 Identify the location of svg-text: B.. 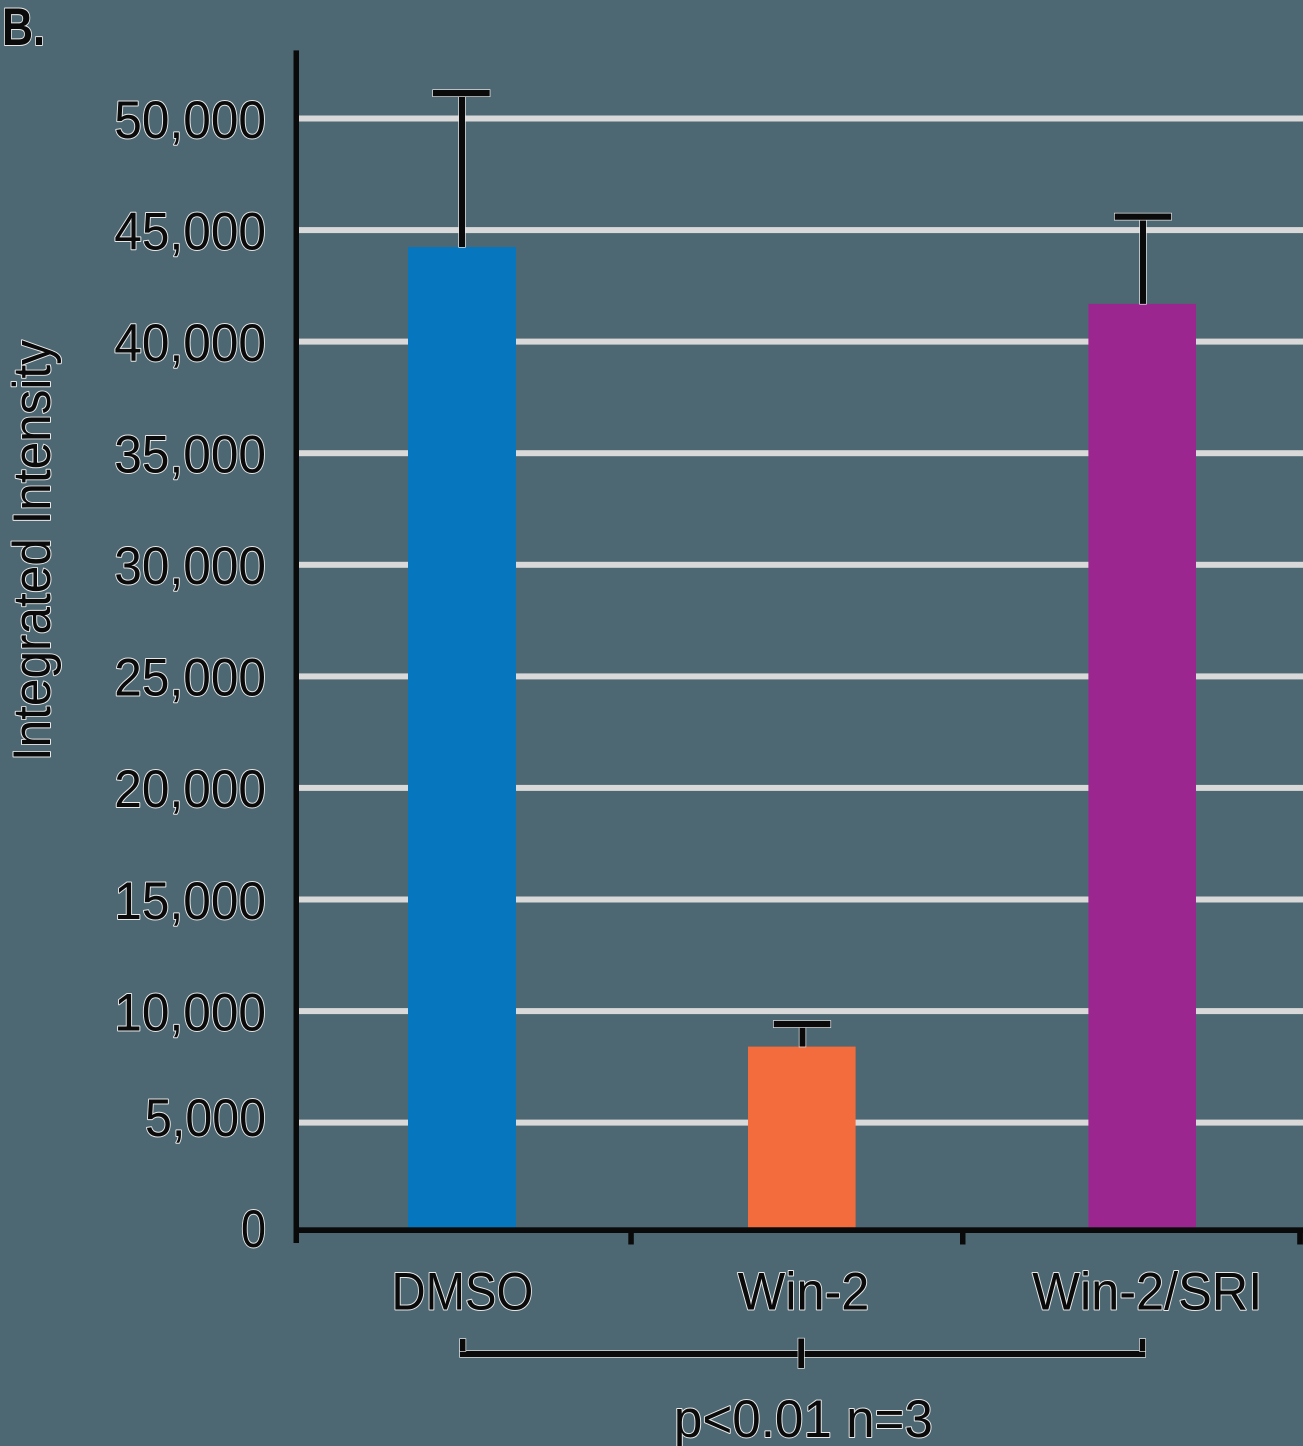
(23, 28).